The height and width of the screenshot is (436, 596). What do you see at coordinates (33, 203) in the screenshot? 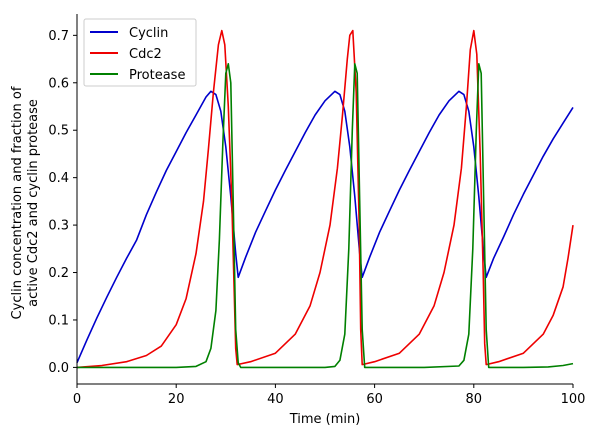
I see `y-axis-label-line-2: active Cdc2 and cyclin protease` at bounding box center [33, 203].